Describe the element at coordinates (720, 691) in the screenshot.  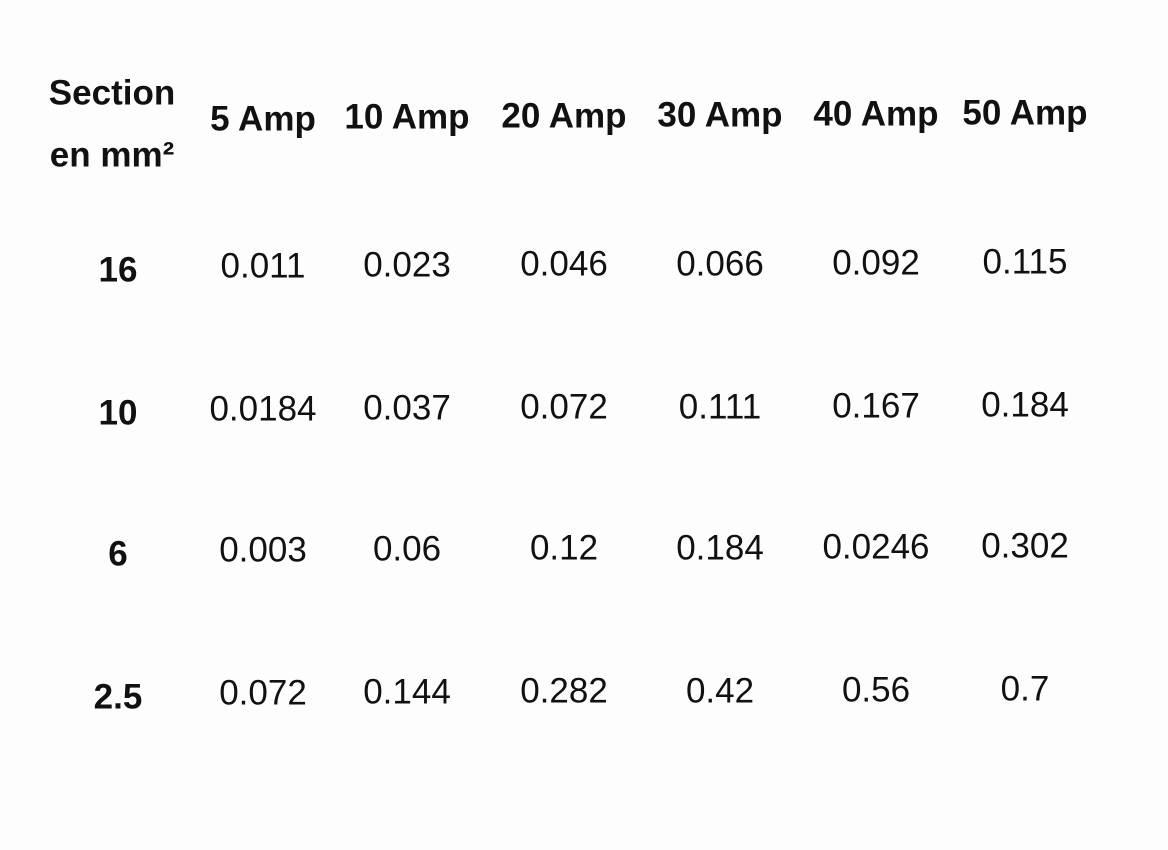
I see `cell-value: 0.42` at that location.